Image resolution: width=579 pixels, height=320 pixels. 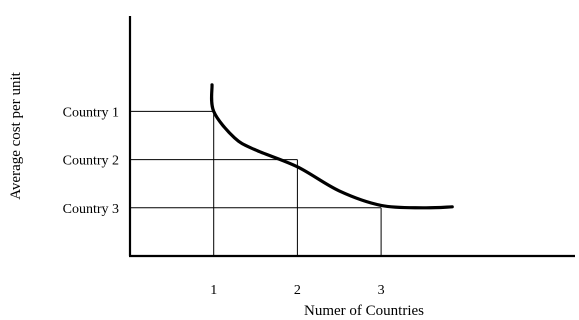 I want to click on x-tick-labels: 1 2 3, so click(x=297, y=290).